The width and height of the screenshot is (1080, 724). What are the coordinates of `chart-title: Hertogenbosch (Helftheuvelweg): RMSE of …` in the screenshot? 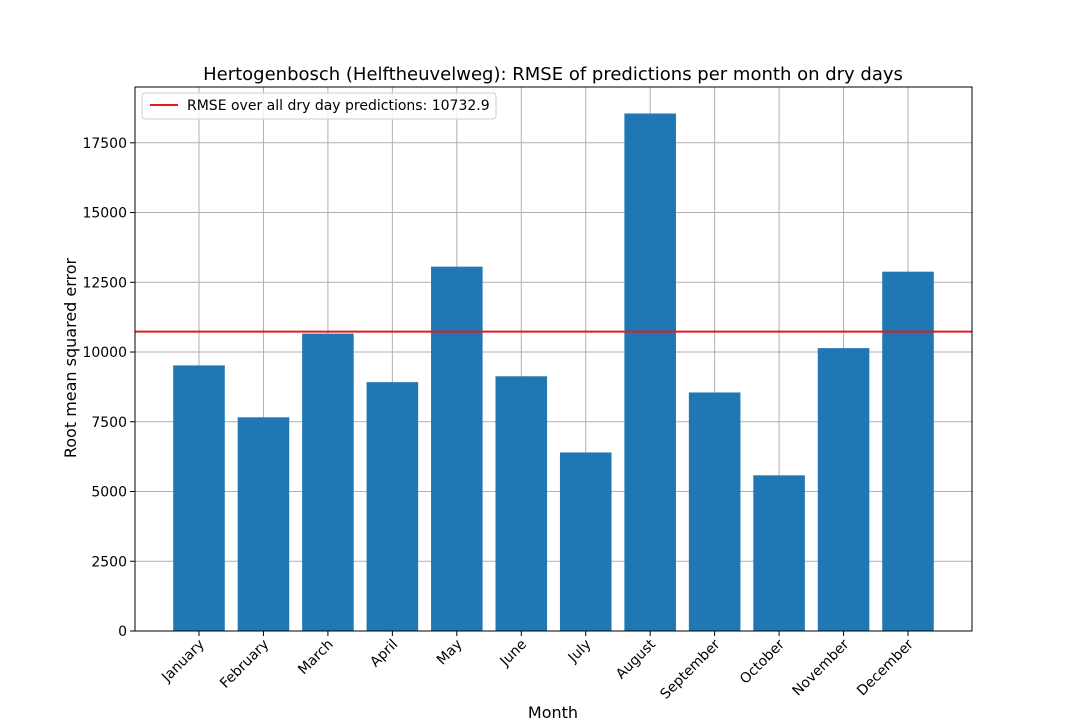 It's located at (553, 74).